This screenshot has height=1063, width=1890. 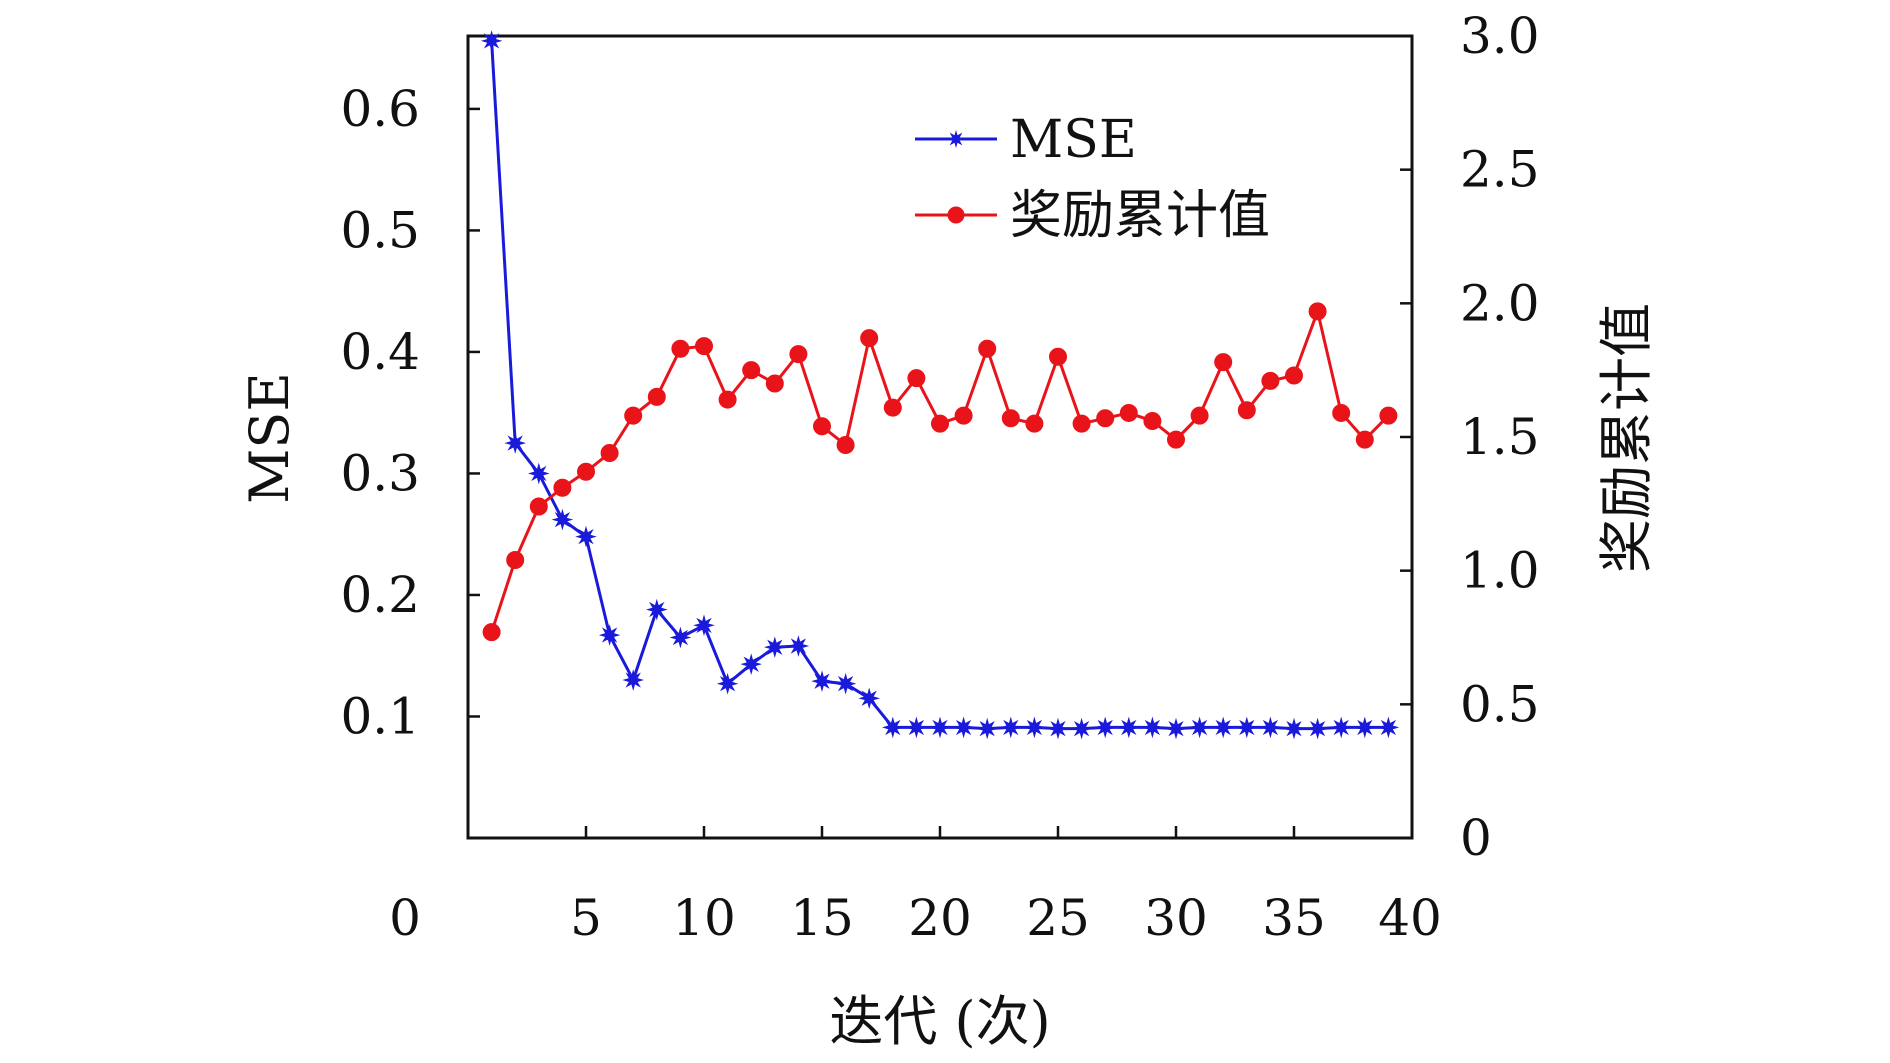 What do you see at coordinates (1476, 838) in the screenshot?
I see `y-right-tick-label: 0` at bounding box center [1476, 838].